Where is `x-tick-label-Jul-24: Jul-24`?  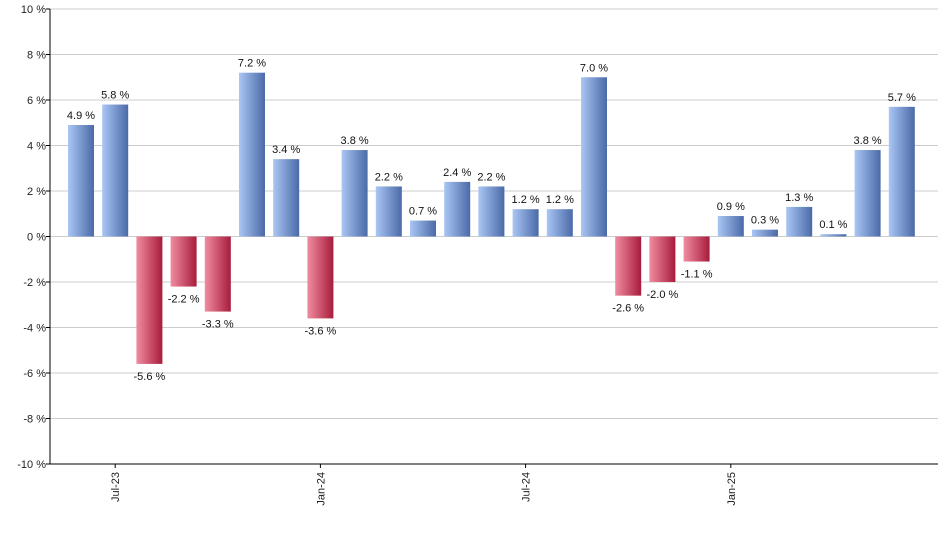
x-tick-label-Jul-24: Jul-24 is located at coordinates (527, 487).